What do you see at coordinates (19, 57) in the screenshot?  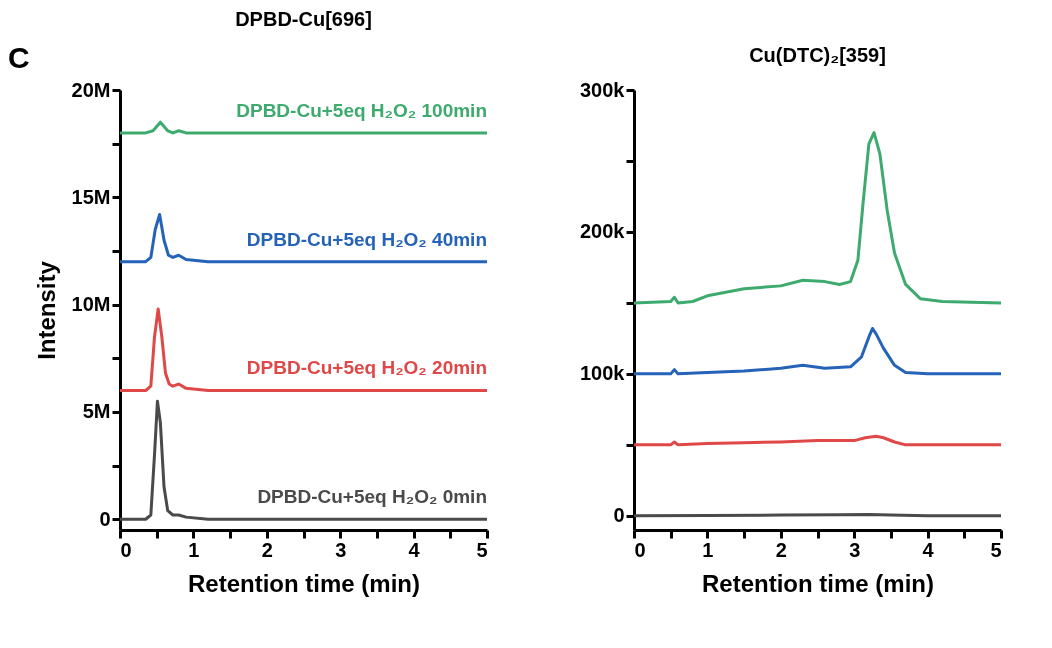 I see `text: C` at bounding box center [19, 57].